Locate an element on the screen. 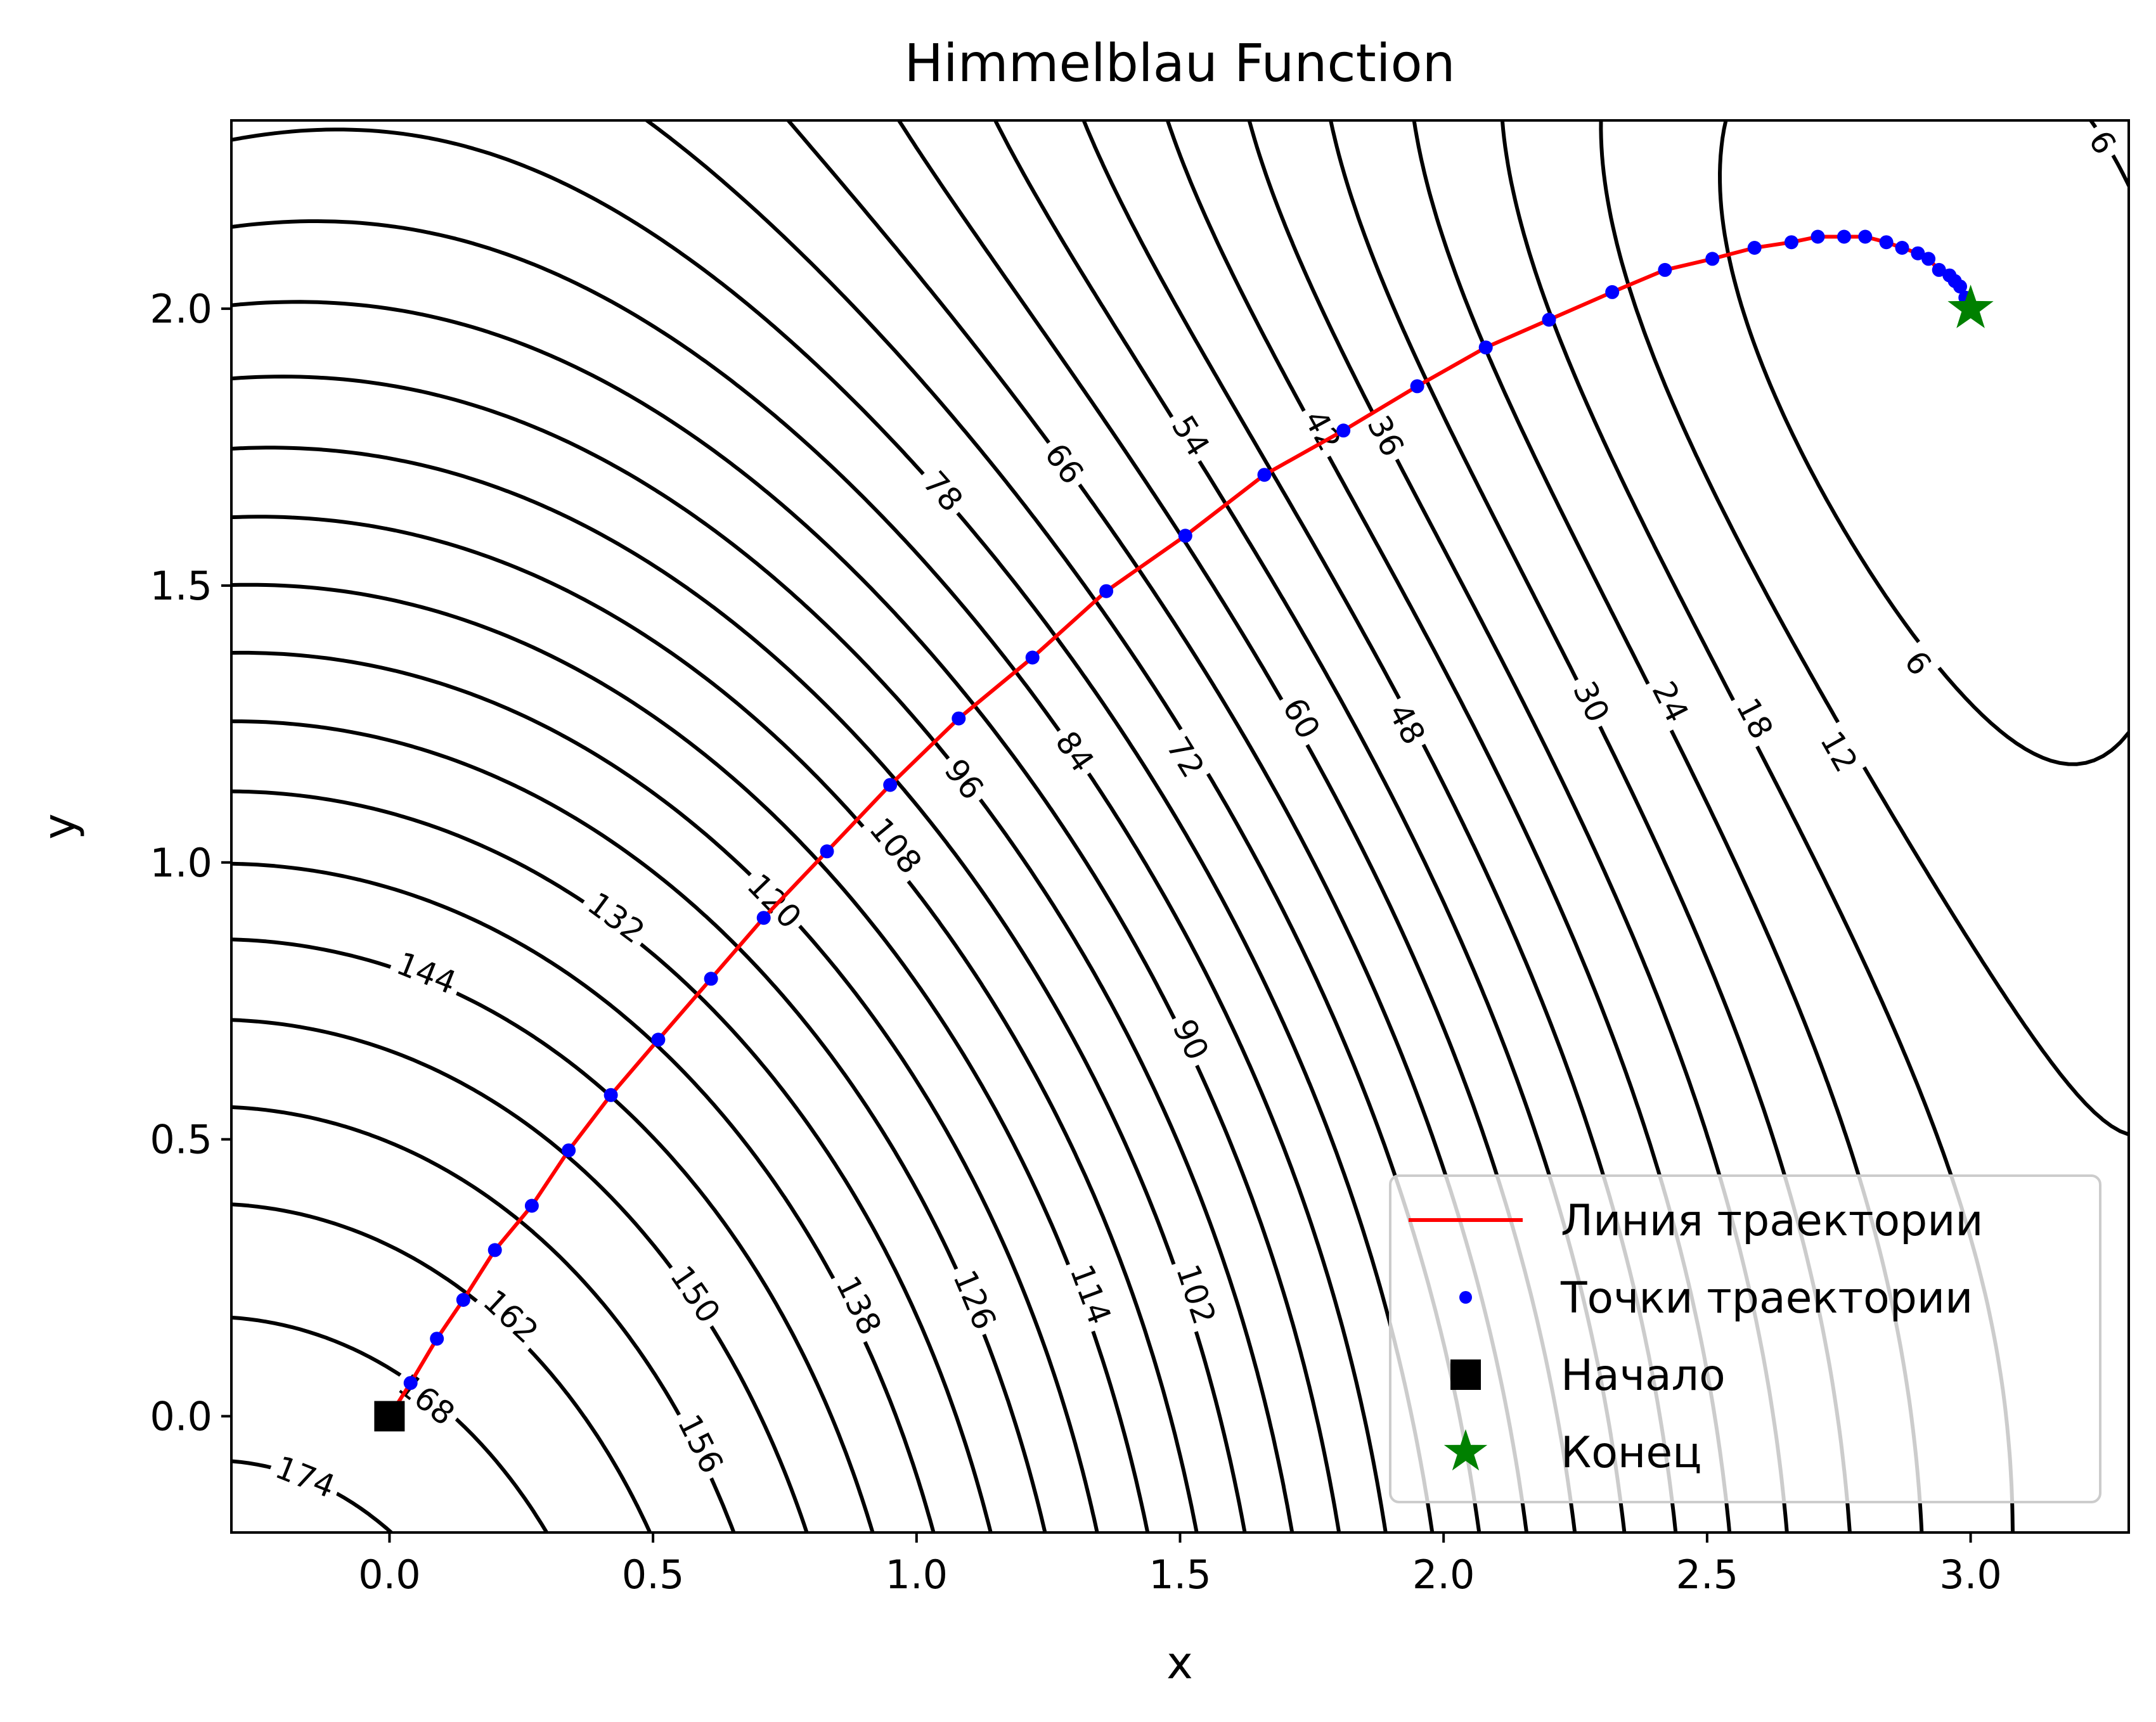 This screenshot has height=1722, width=2156. x-tick-label: 0.5 is located at coordinates (653, 1575).